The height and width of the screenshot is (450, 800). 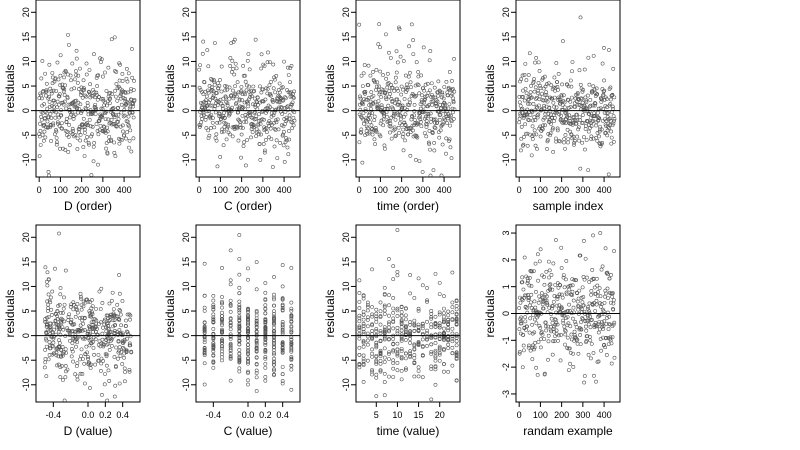 I want to click on y-axis-label: residuals, so click(x=170, y=313).